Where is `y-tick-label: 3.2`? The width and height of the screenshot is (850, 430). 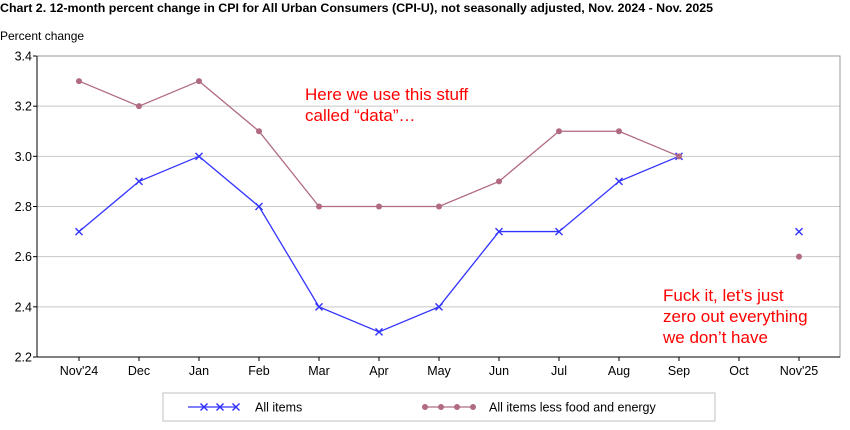 y-tick-label: 3.2 is located at coordinates (23, 107).